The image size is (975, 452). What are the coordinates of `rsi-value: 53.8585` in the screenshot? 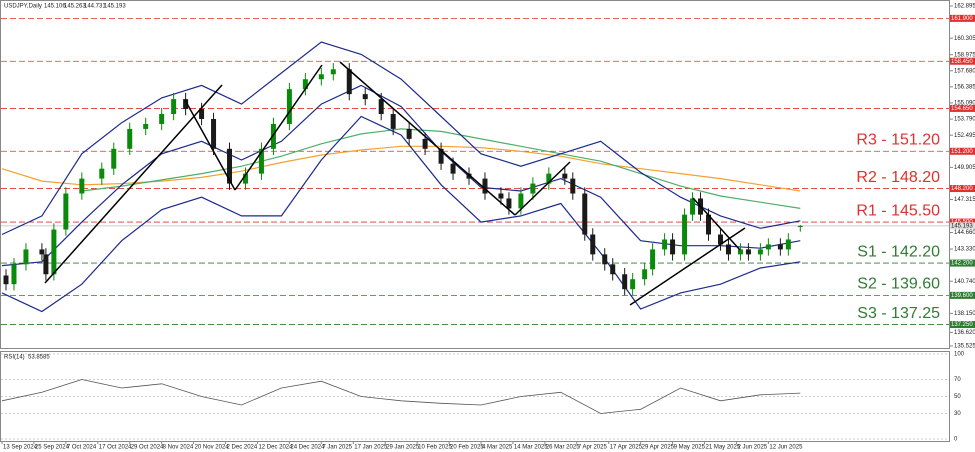 It's located at (39, 358).